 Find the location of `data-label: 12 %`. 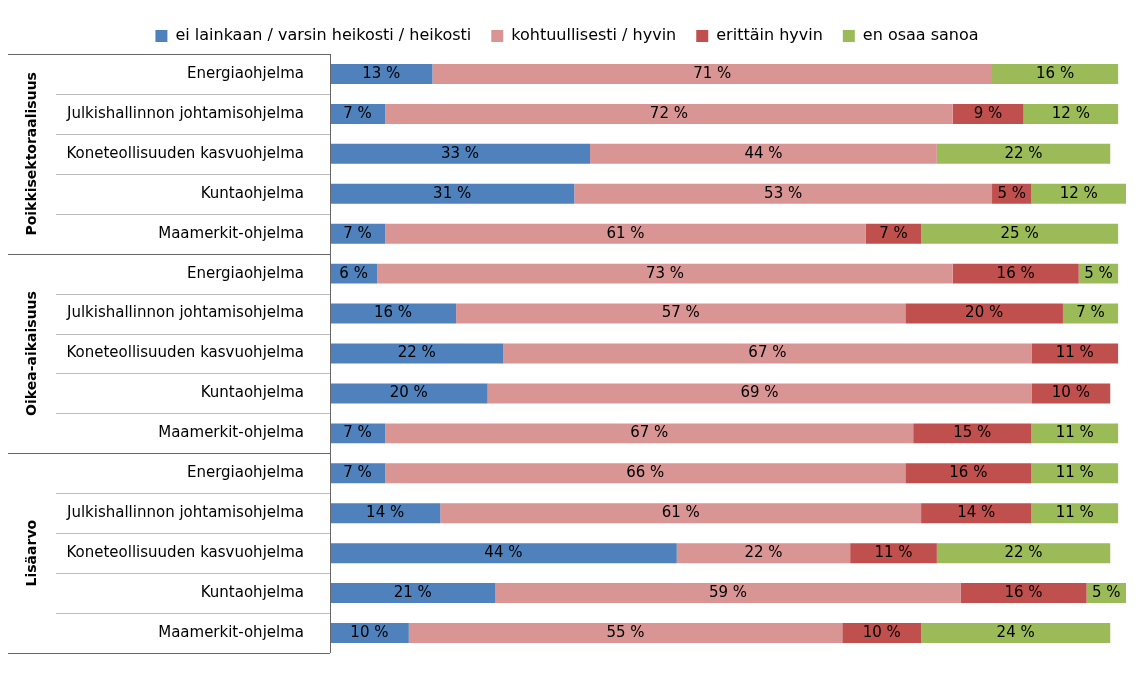

data-label: 12 % is located at coordinates (1078, 192).